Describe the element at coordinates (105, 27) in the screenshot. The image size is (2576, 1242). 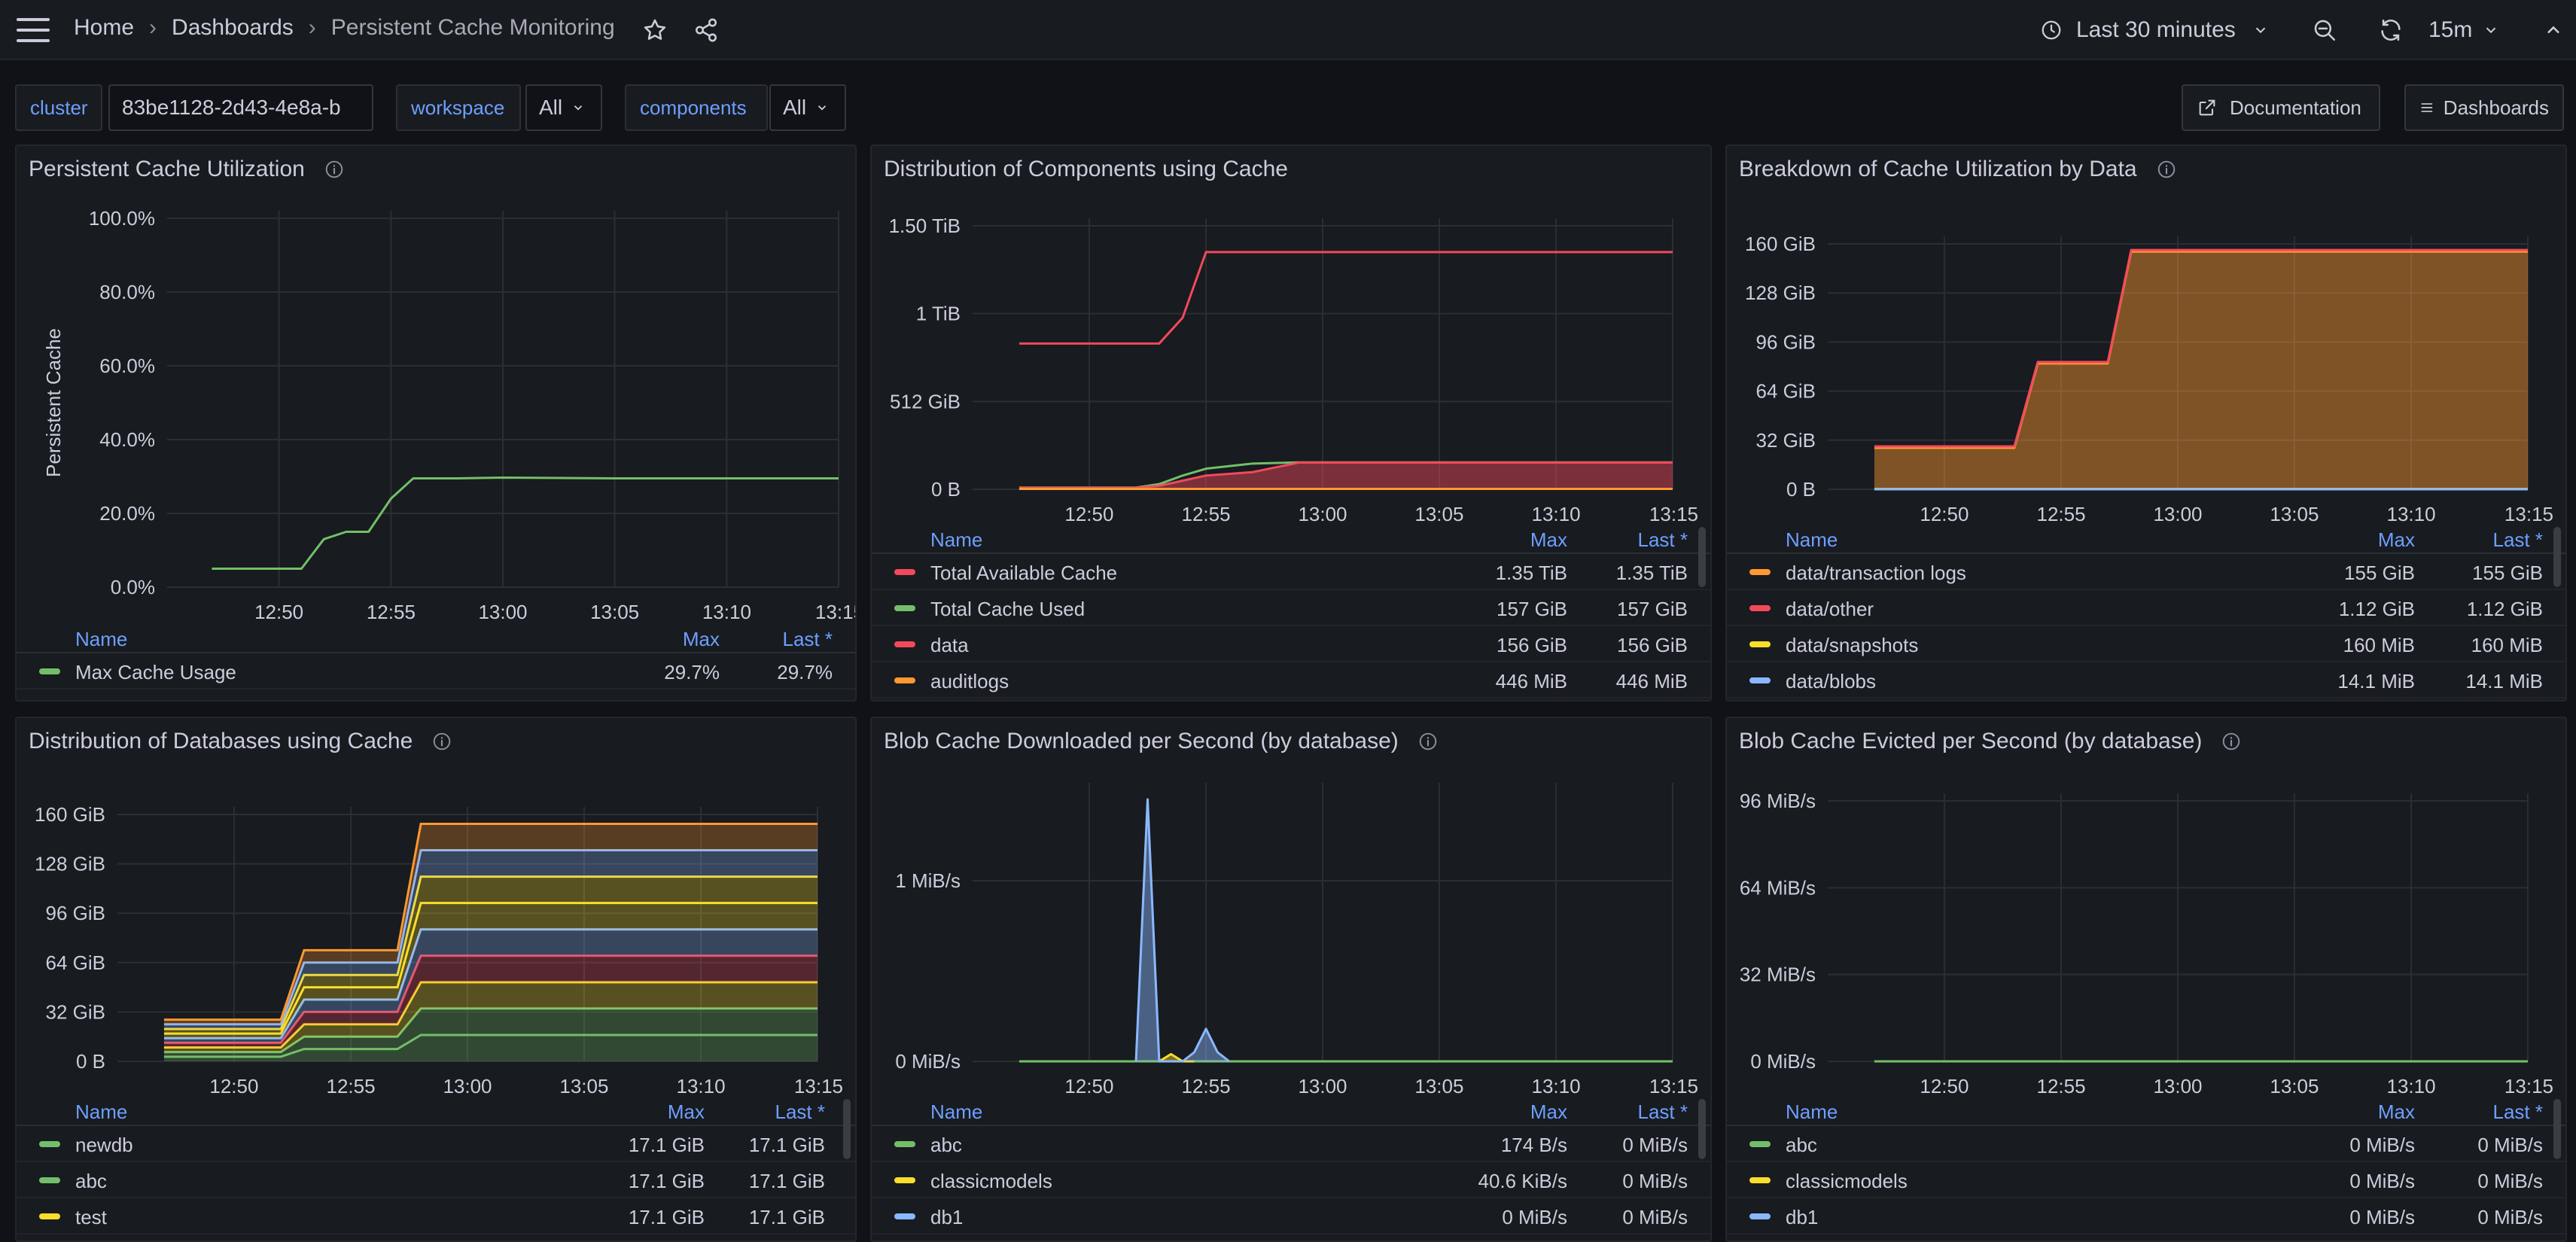
I see `breadcrumb-home: Home` at that location.